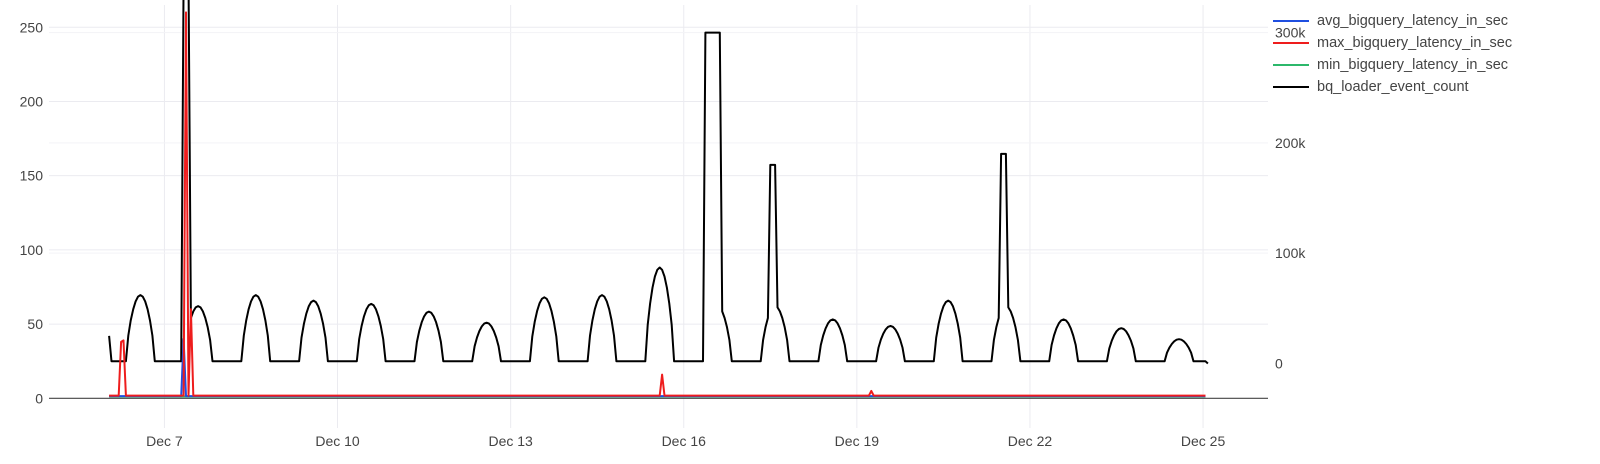 This screenshot has height=464, width=1600. What do you see at coordinates (1030, 441) in the screenshot?
I see `x-tick-label: Dec 22` at bounding box center [1030, 441].